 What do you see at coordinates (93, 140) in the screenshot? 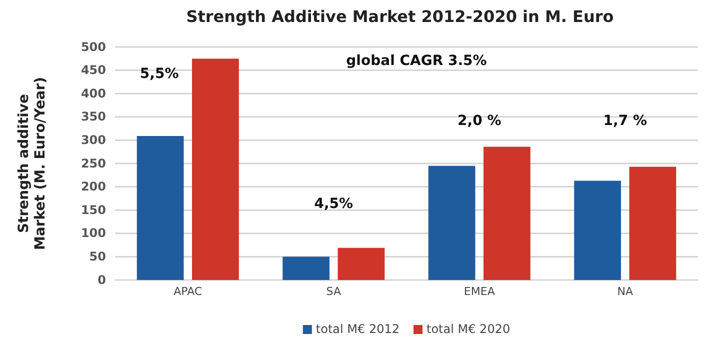
I see `y-tick-label: 300` at bounding box center [93, 140].